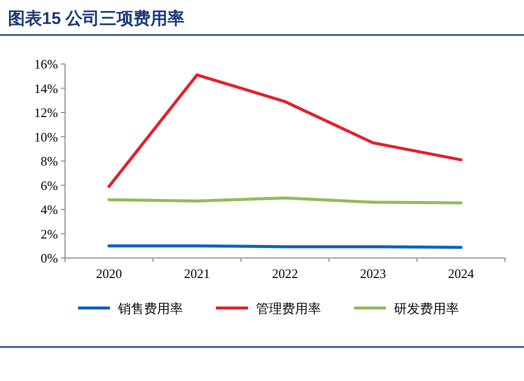 The height and width of the screenshot is (381, 524). Describe the element at coordinates (197, 273) in the screenshot. I see `x-tick-label: 2021` at that location.